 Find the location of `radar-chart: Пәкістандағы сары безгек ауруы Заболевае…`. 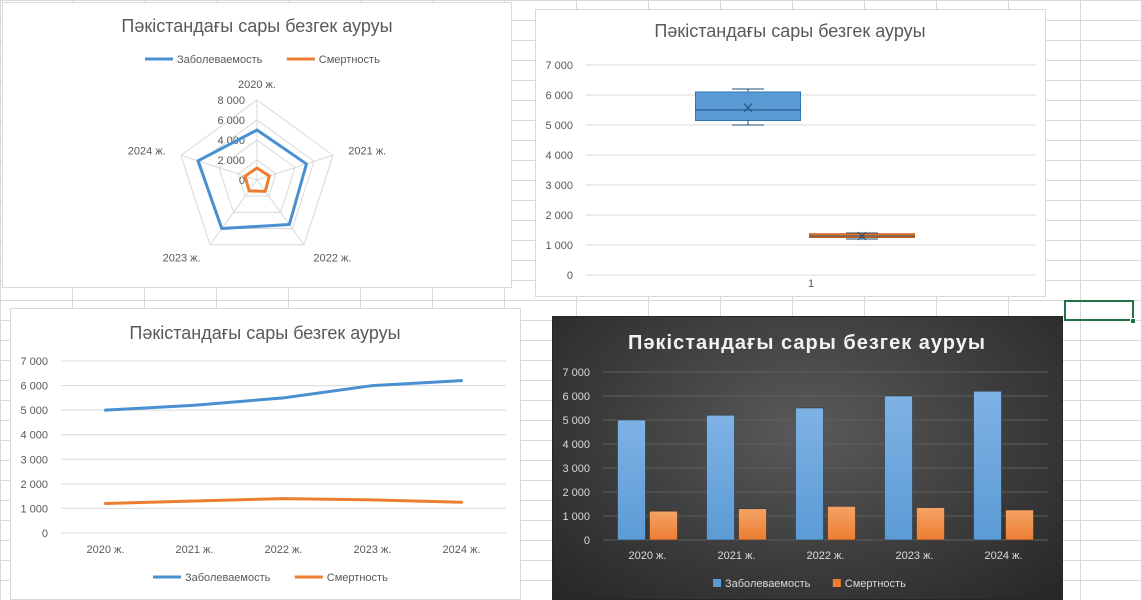

radar-chart: Пәкістандағы сары безгек ауруы Заболевае… is located at coordinates (256, 140).